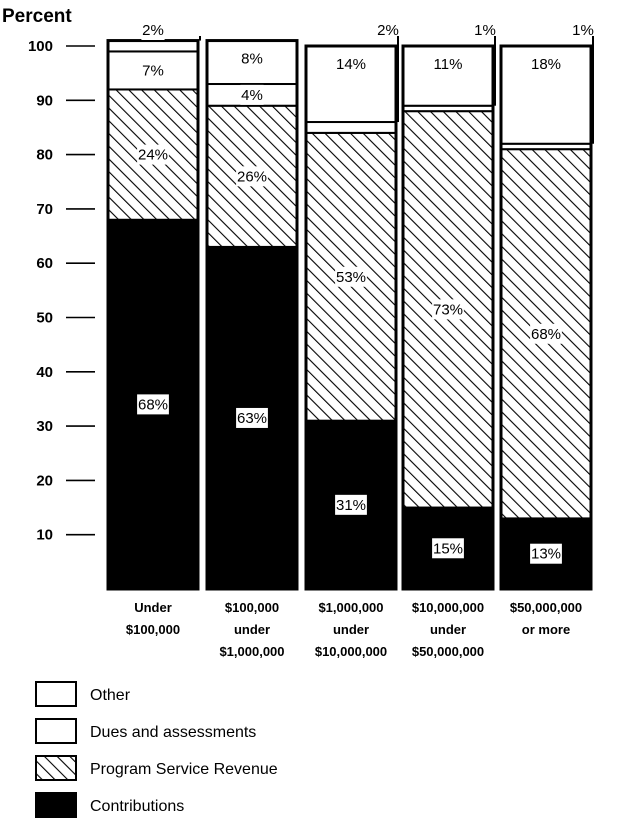 The width and height of the screenshot is (619, 824). I want to click on data-label-contributions: 15%, so click(448, 548).